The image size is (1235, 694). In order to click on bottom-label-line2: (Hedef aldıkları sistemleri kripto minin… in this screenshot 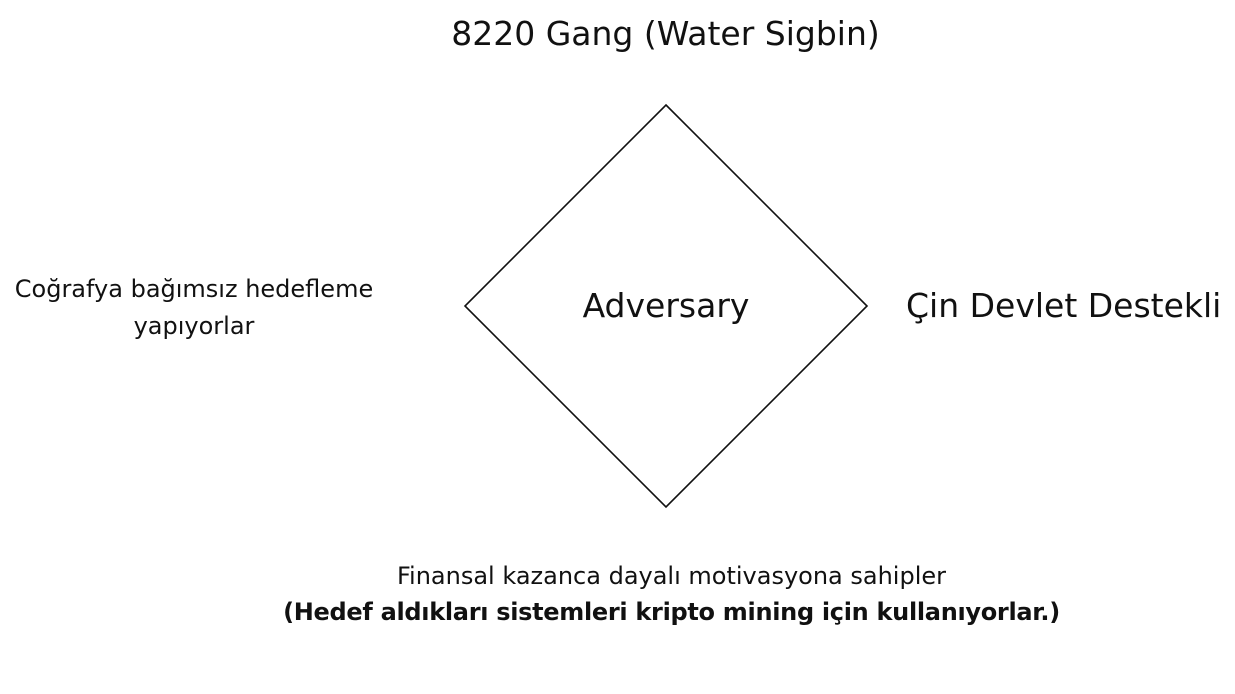, I will do `click(671, 612)`.